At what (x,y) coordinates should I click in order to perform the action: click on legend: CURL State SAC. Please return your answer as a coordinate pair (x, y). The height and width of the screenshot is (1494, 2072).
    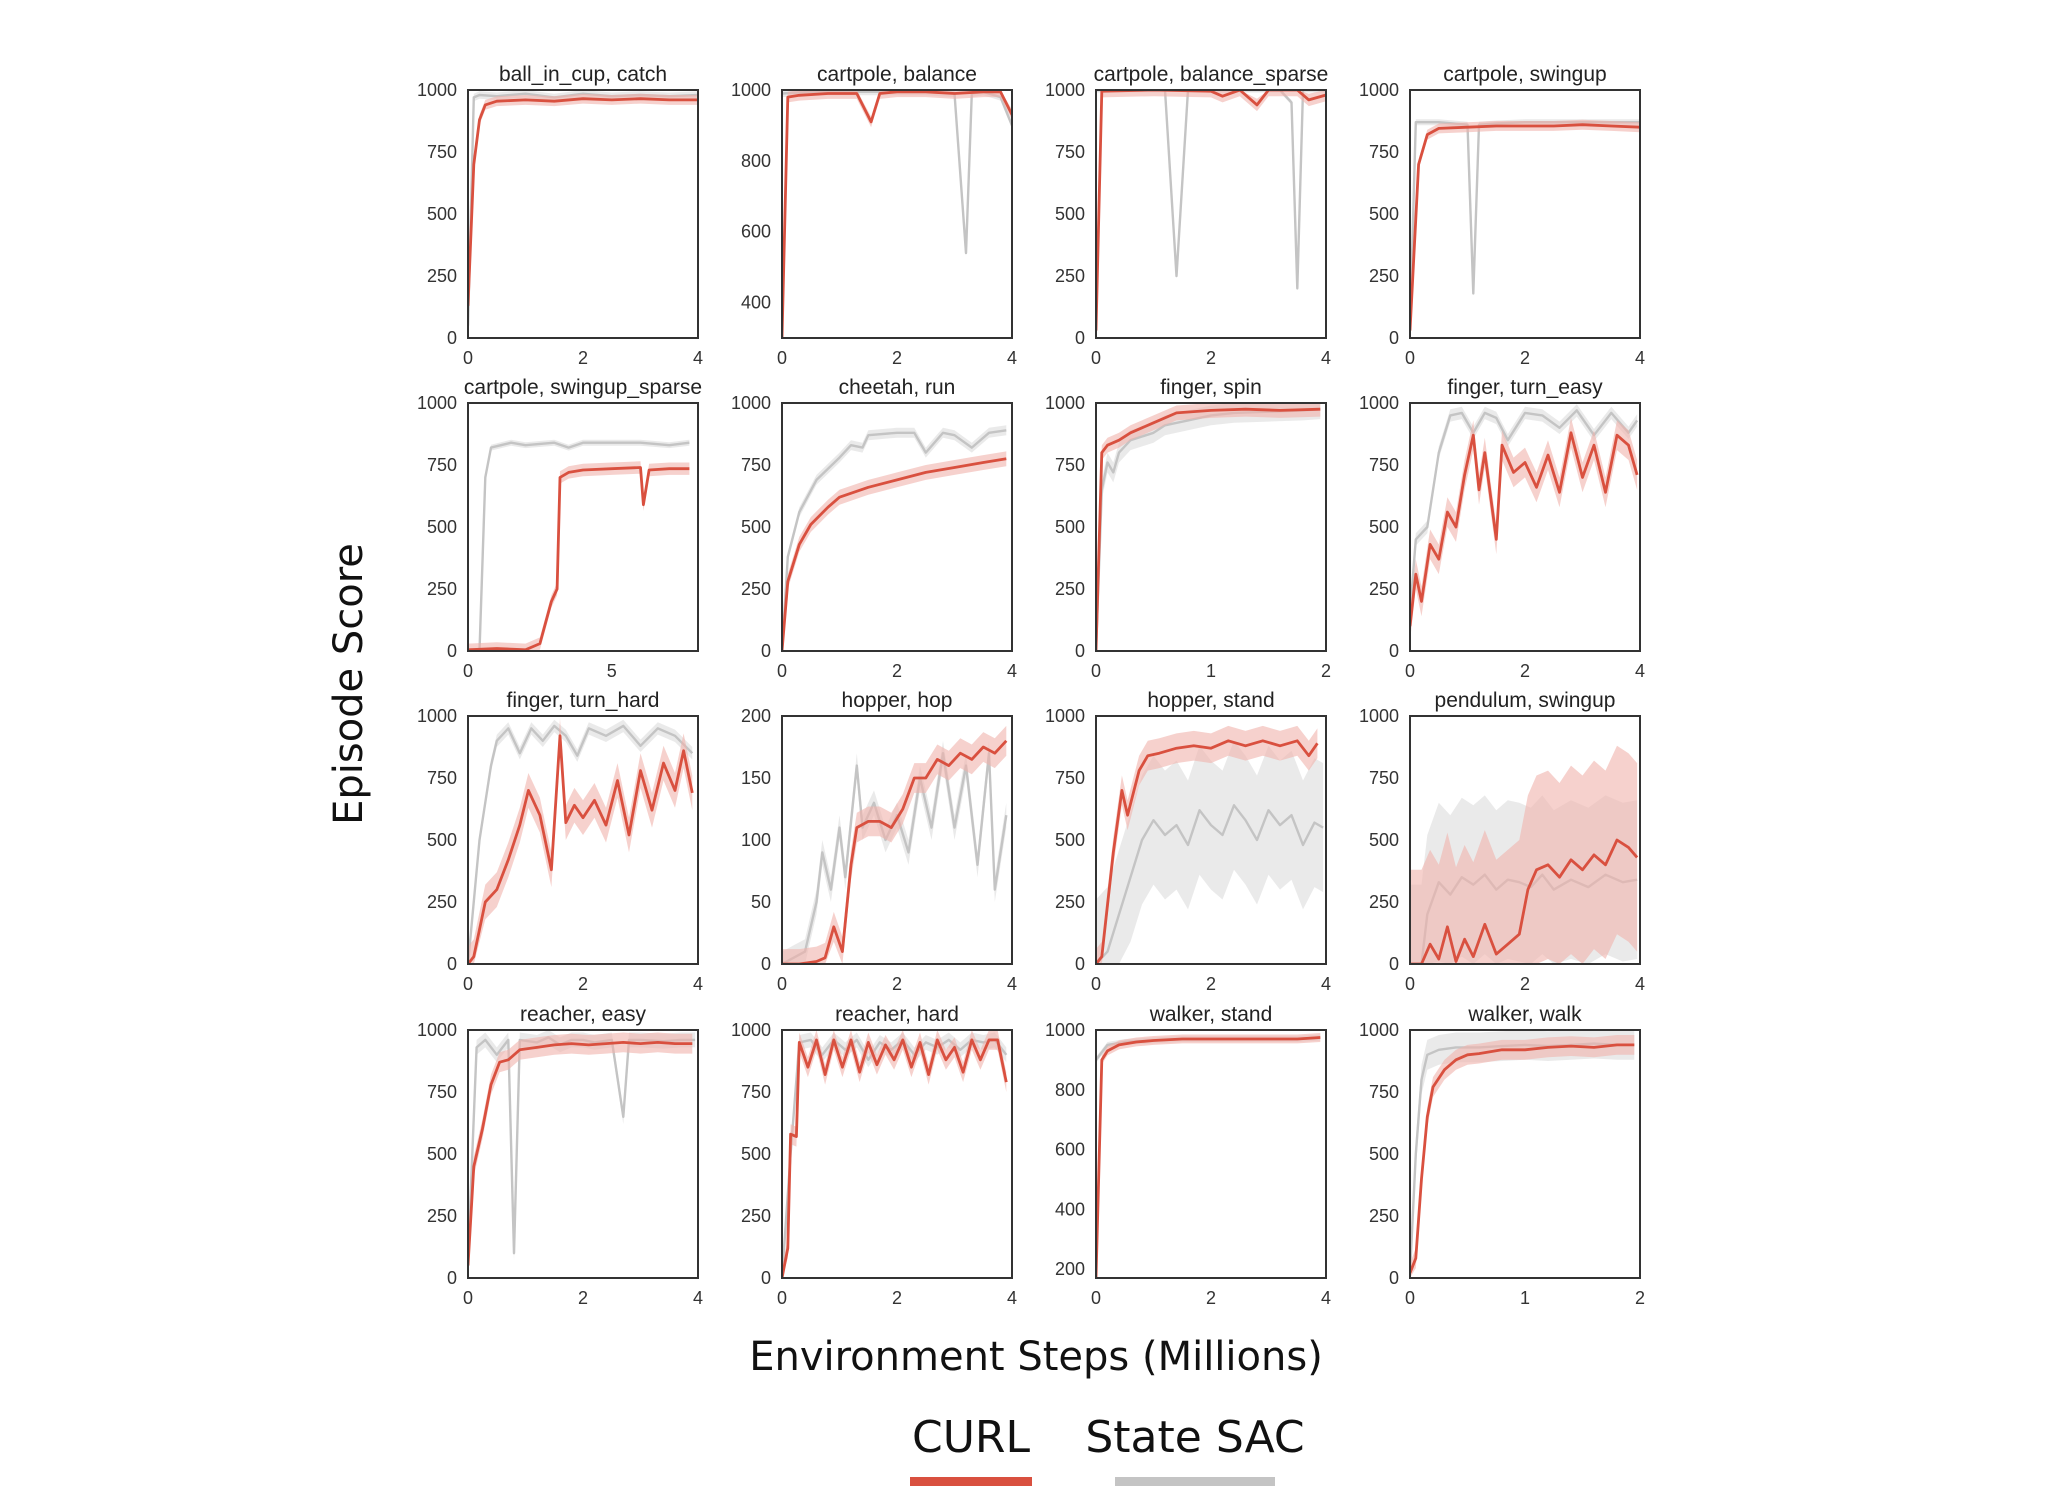
    Looking at the image, I should click on (1107, 1449).